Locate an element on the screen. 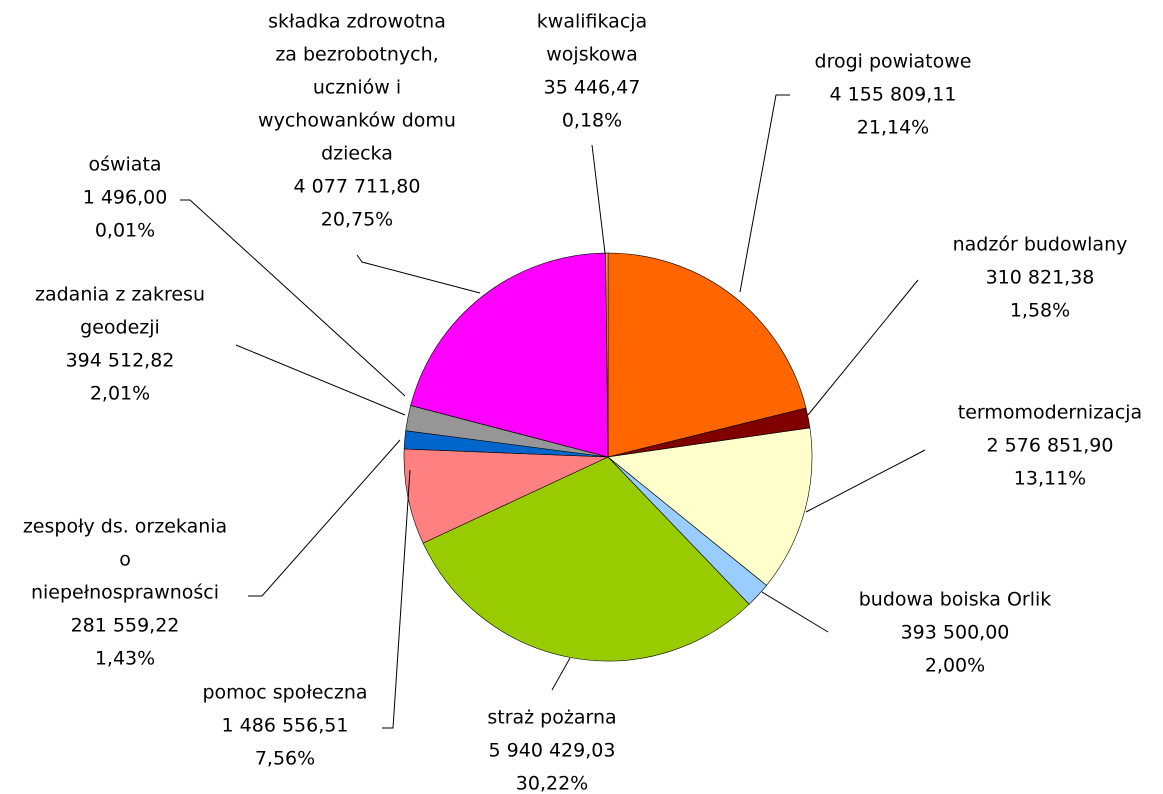  slice-label: składka zdrowotna is located at coordinates (357, 22).